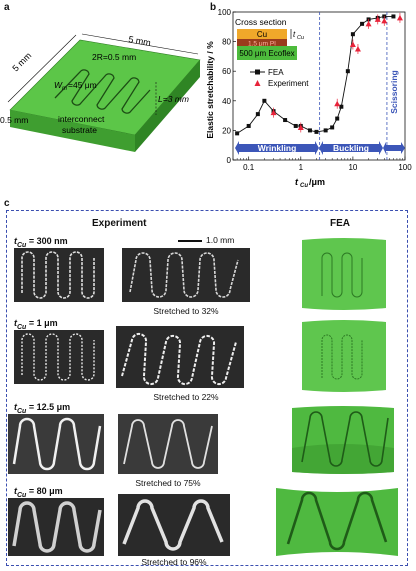  What do you see at coordinates (394, 148) in the screenshot?
I see `scissoring-arrow` at bounding box center [394, 148].